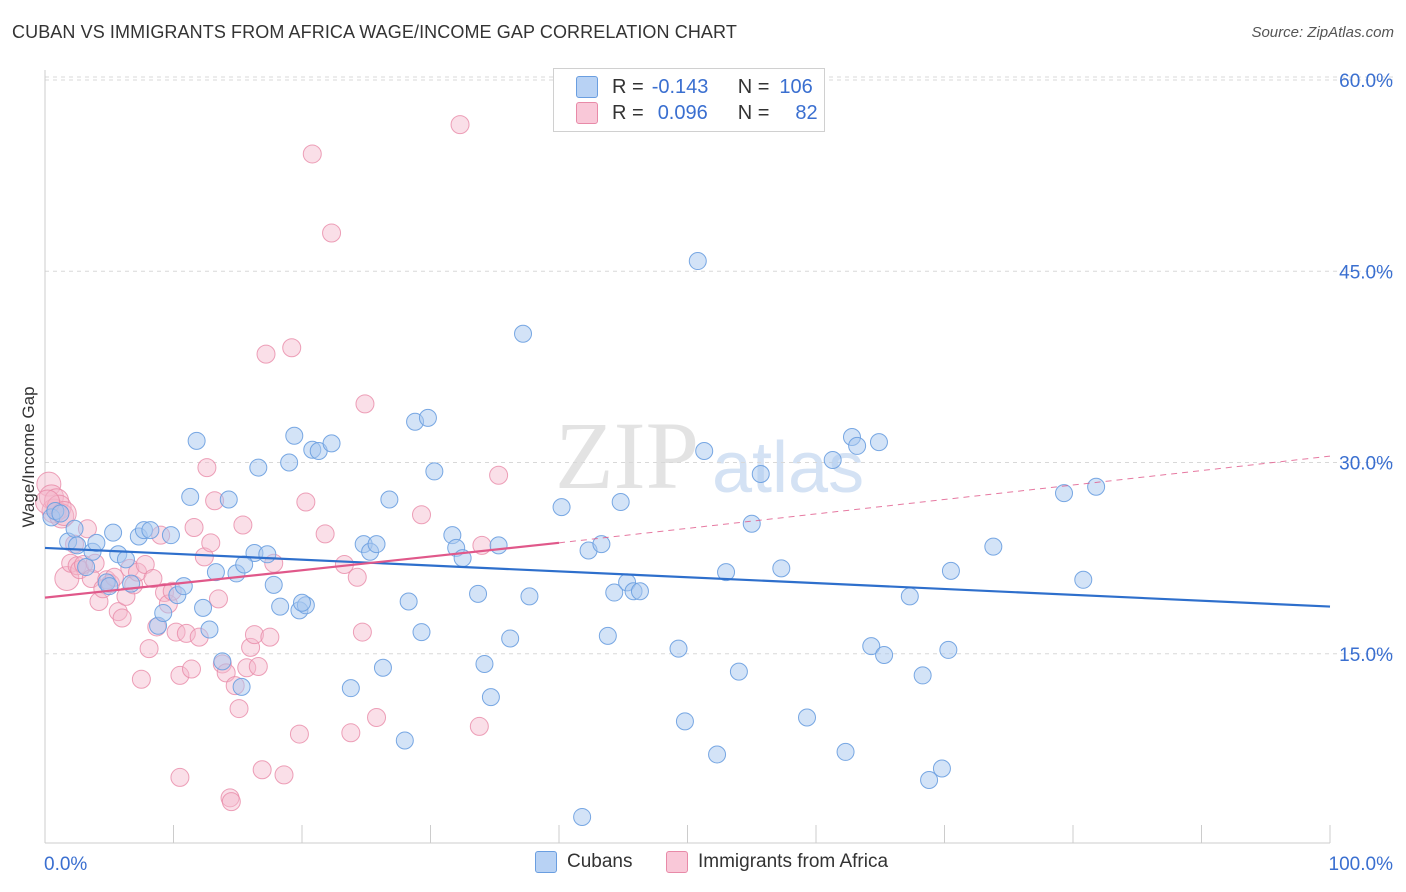 The width and height of the screenshot is (1406, 892). Describe the element at coordinates (687, 577) in the screenshot. I see `cubans-trend-line` at that location.